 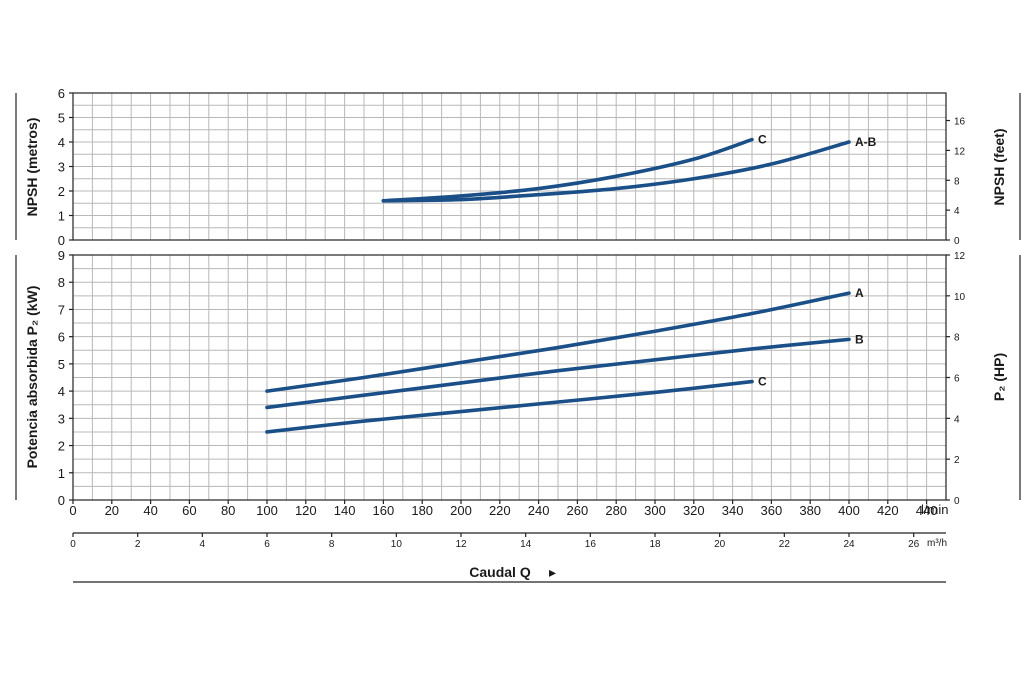 I want to click on x-secondary-tick-label: 24, so click(x=849, y=544).